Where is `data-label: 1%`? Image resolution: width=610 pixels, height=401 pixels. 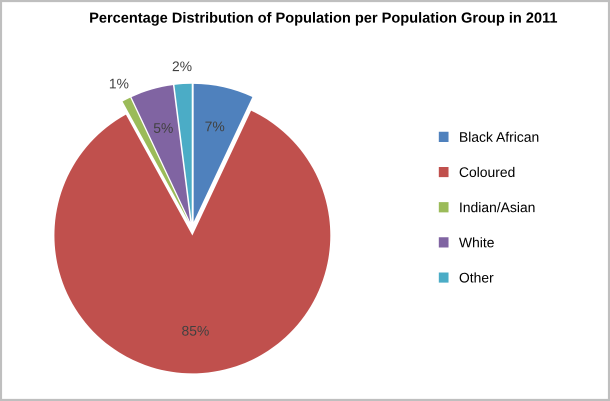 data-label: 1% is located at coordinates (119, 83).